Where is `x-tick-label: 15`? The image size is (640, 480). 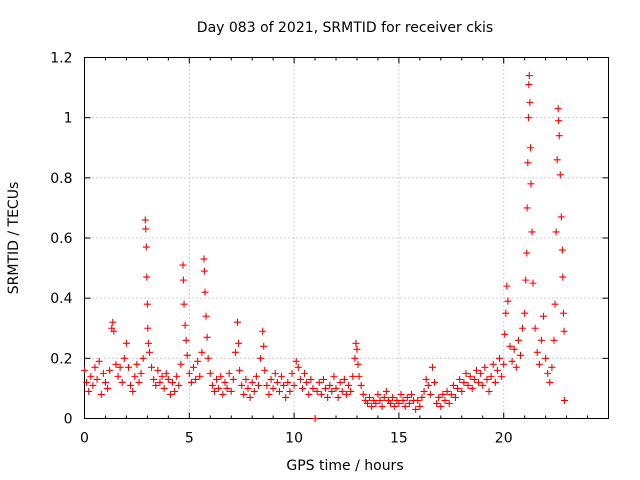 x-tick-label: 15 is located at coordinates (399, 439).